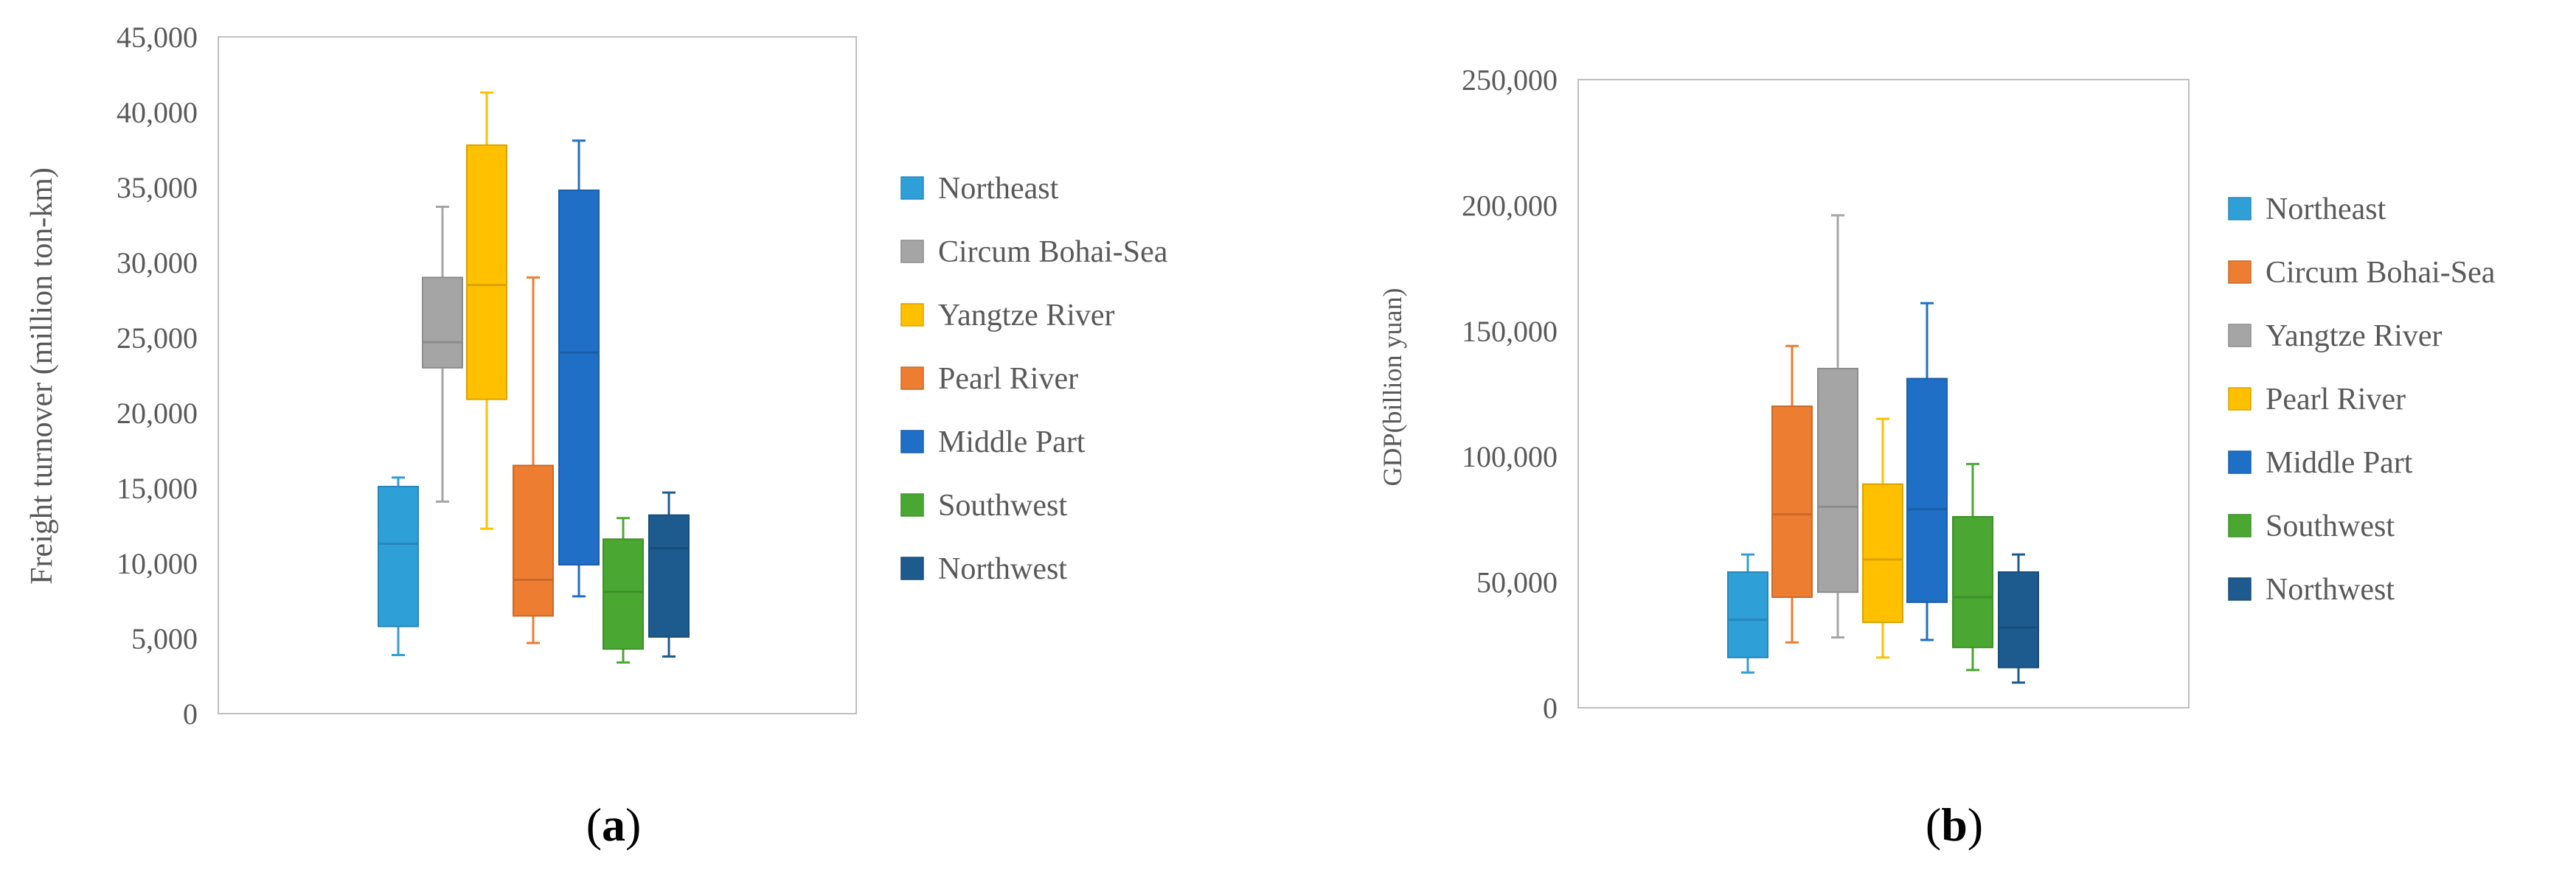  What do you see at coordinates (157, 338) in the screenshot?
I see `y-tick-label: 25,000` at bounding box center [157, 338].